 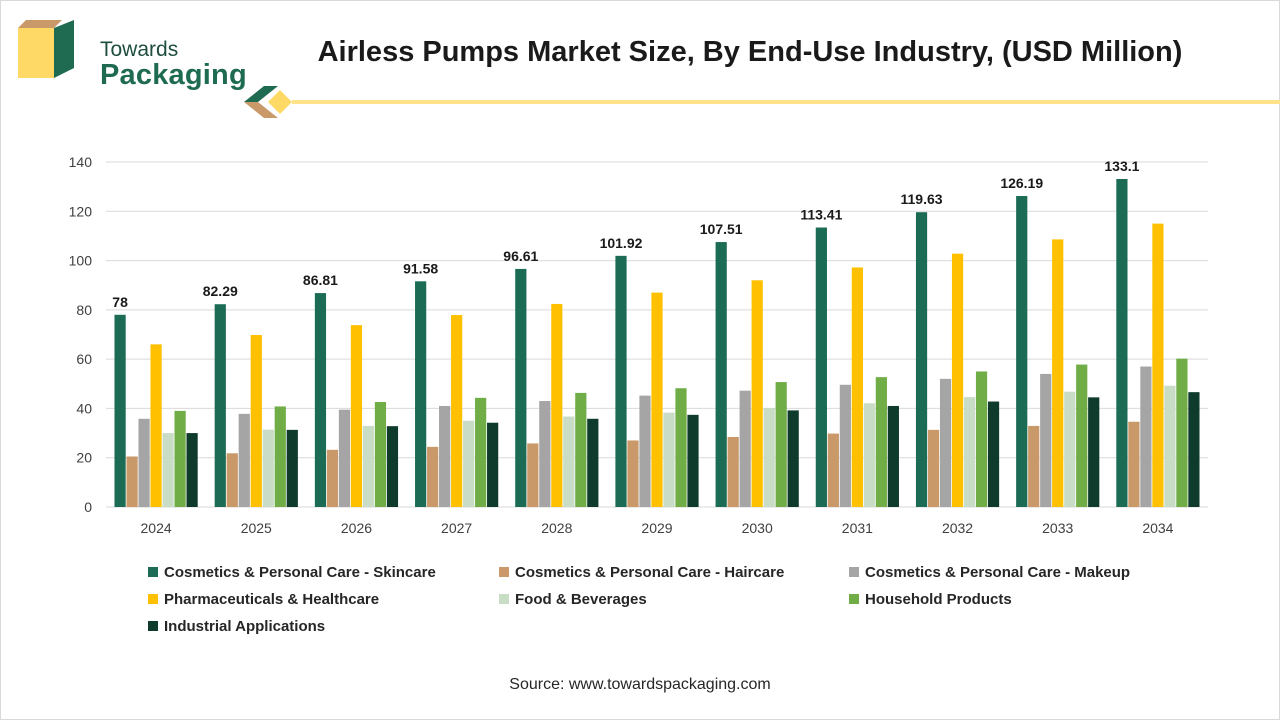 I want to click on brand-name-line2: Packaging, so click(x=173, y=75).